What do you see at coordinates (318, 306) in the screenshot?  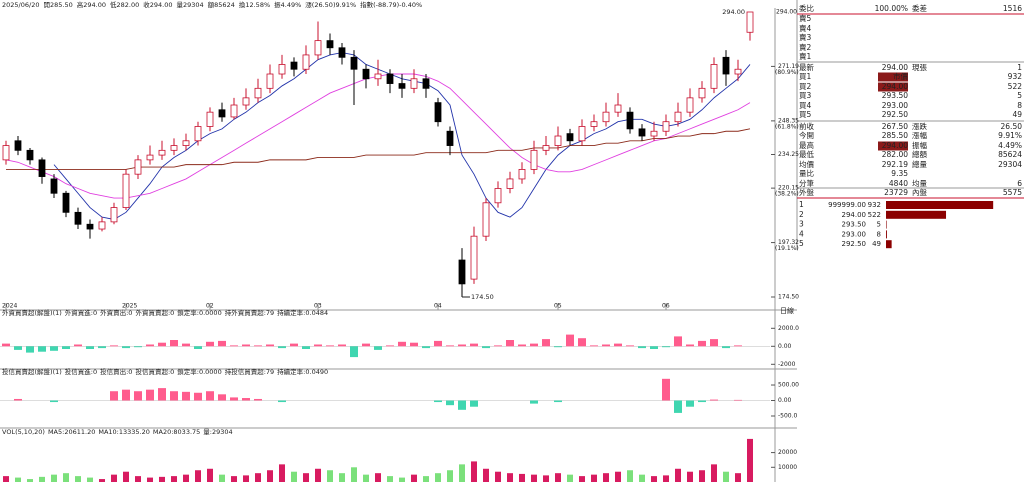 I see `x-tick-label: 03` at bounding box center [318, 306].